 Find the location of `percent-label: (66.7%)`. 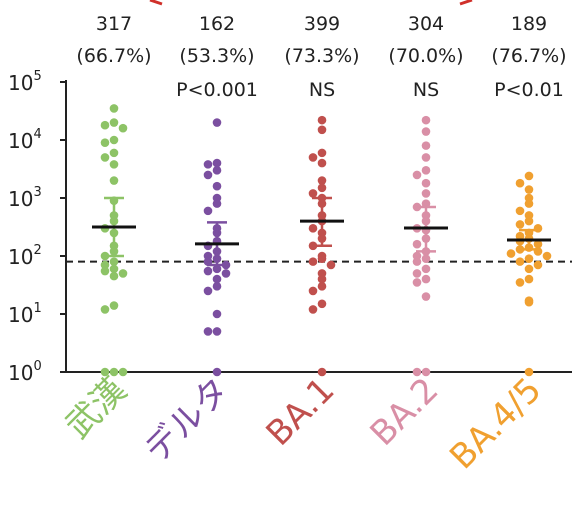

percent-label: (66.7%) is located at coordinates (113, 56).